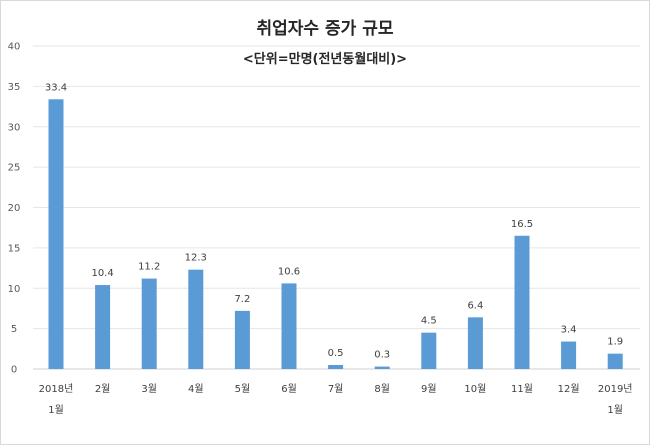 Image resolution: width=650 pixels, height=445 pixels. I want to click on chart-subtitle: <단위=만명(전년동월대비)>, so click(325, 59).